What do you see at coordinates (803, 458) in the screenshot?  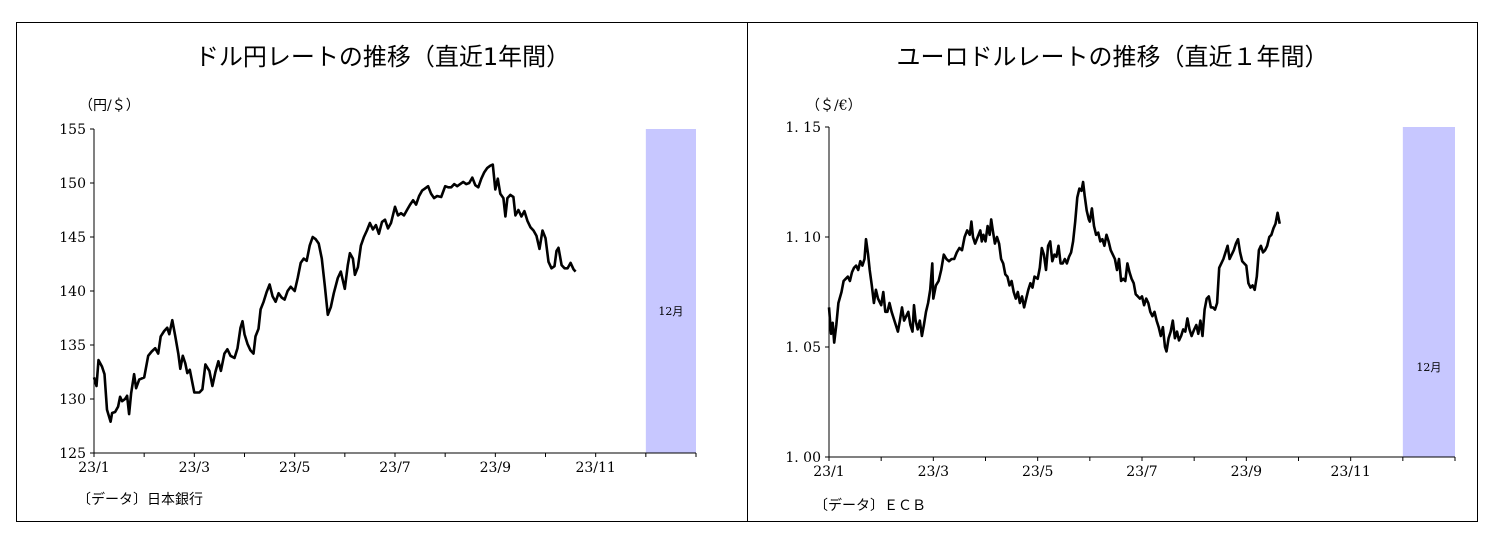 I see `y-tick-label: 1. 00` at bounding box center [803, 458].